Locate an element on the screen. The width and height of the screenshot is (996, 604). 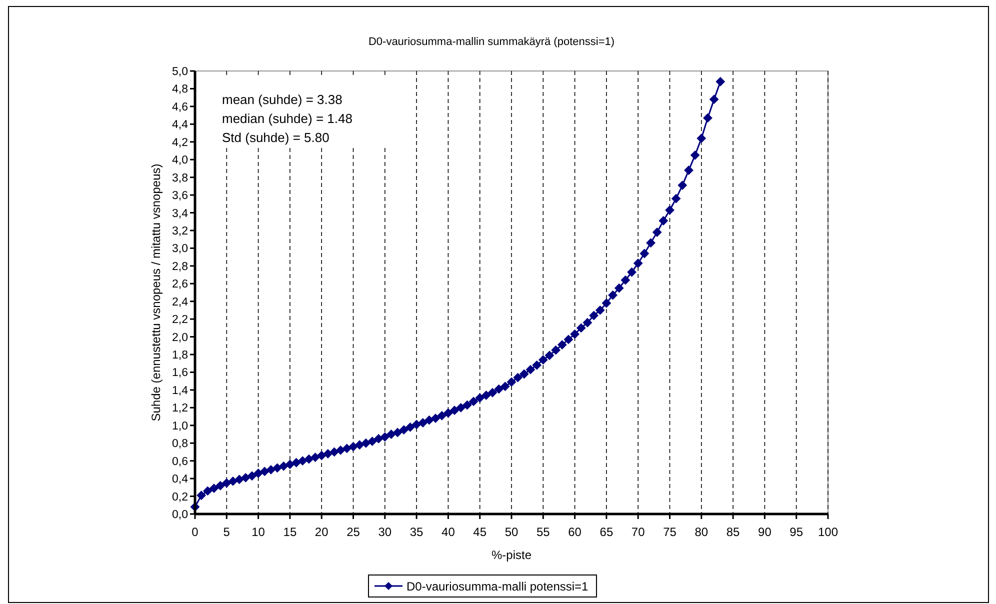
x-tick-label: 100 is located at coordinates (828, 532).